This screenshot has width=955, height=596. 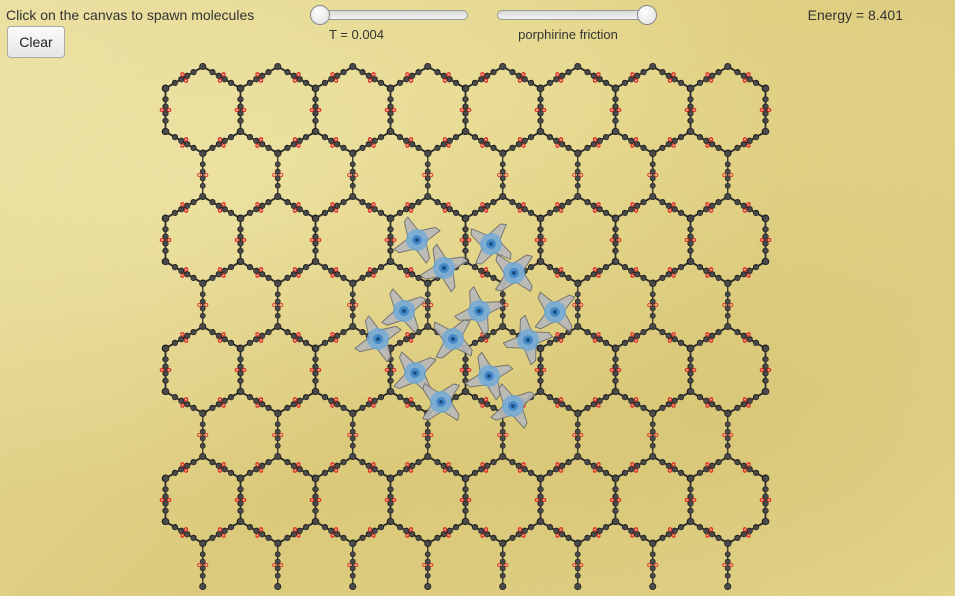 What do you see at coordinates (130, 15) in the screenshot?
I see `instruction-text: Click on the canvas to spawn molecules` at bounding box center [130, 15].